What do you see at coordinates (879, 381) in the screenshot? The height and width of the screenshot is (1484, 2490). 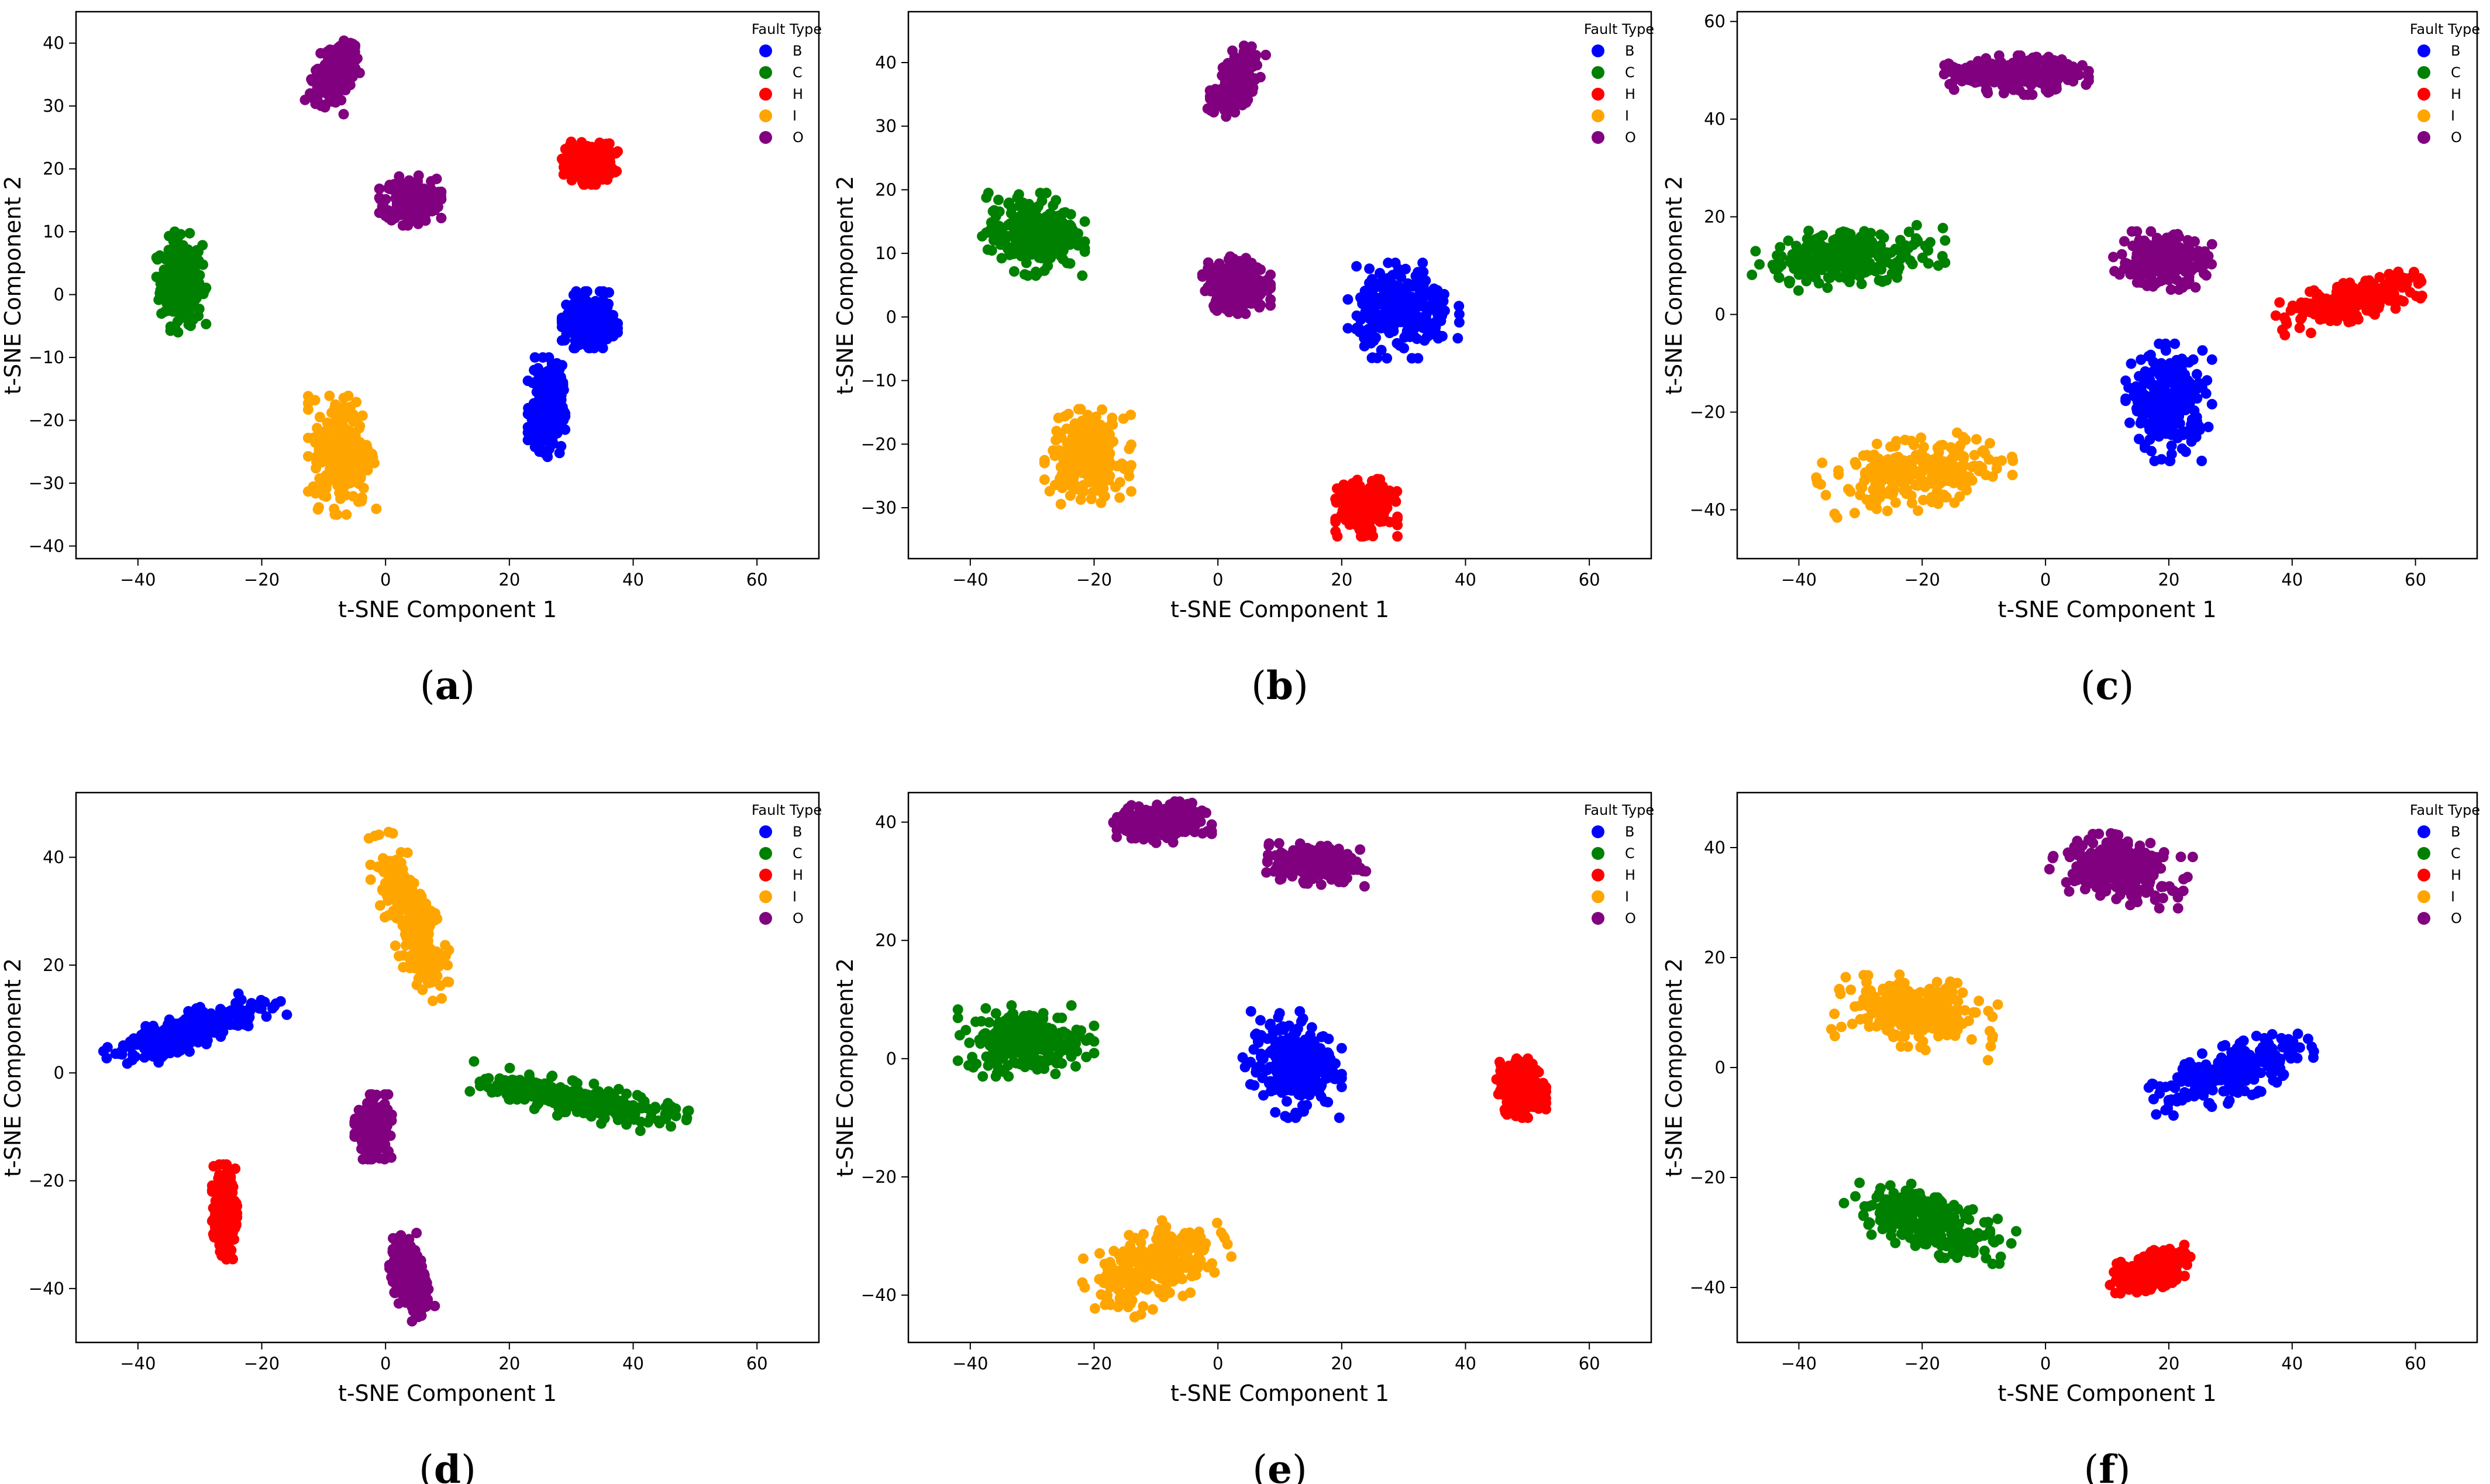 I see `y-tick-label: −10` at bounding box center [879, 381].